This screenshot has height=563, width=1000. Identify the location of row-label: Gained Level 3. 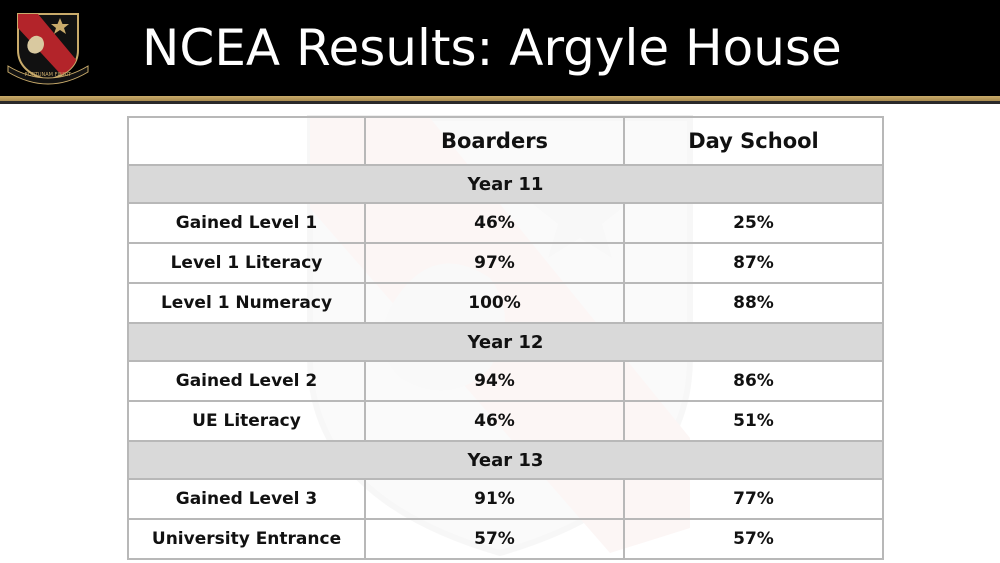
(246, 499).